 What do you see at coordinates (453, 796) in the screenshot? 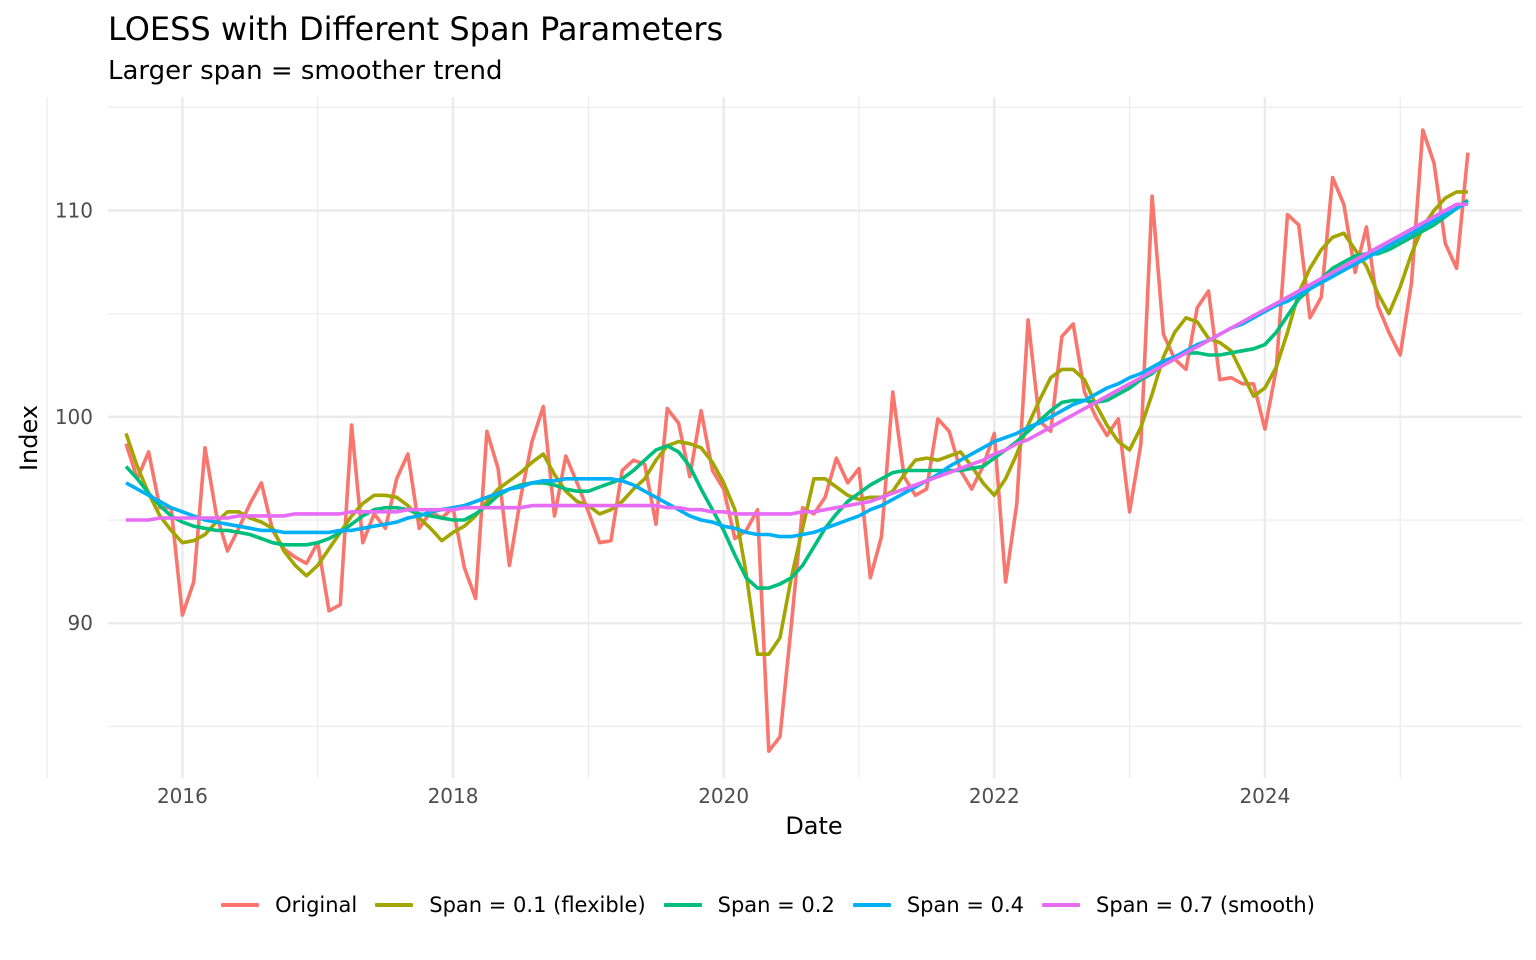
I see `x-tick-label: 2018` at bounding box center [453, 796].